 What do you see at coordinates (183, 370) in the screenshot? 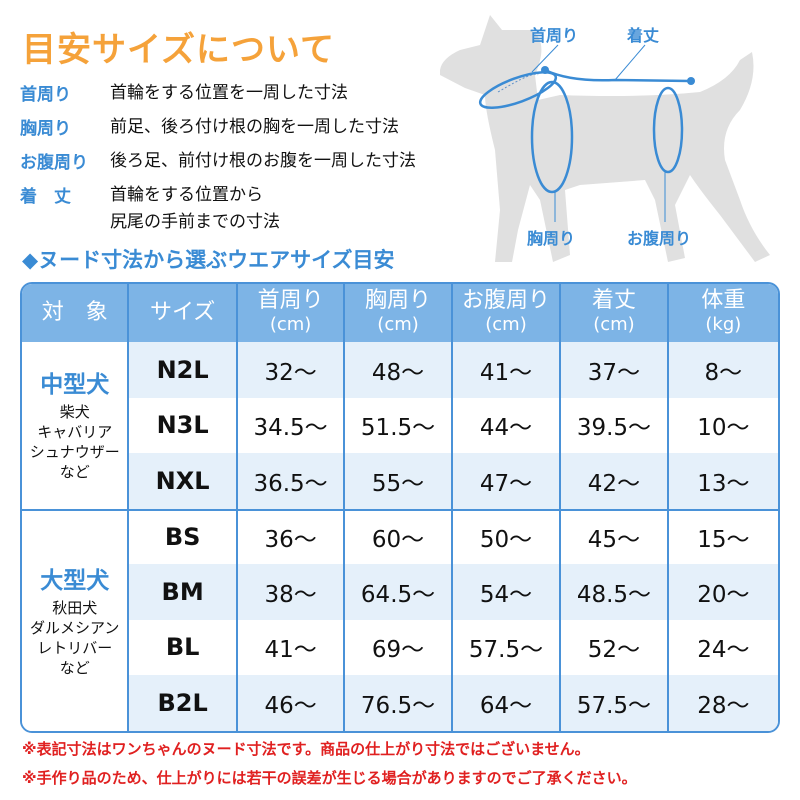
I see `size-cell: N2L` at bounding box center [183, 370].